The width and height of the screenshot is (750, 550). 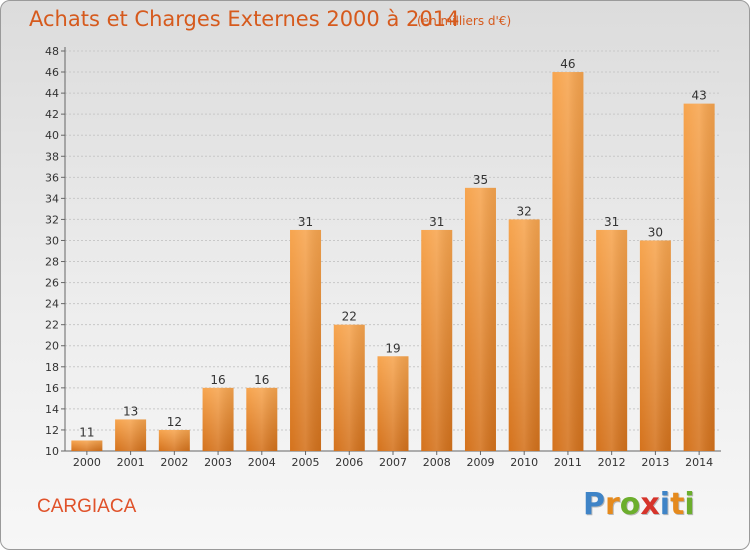 What do you see at coordinates (52, 283) in the screenshot?
I see `y-tick-label: 26` at bounding box center [52, 283].